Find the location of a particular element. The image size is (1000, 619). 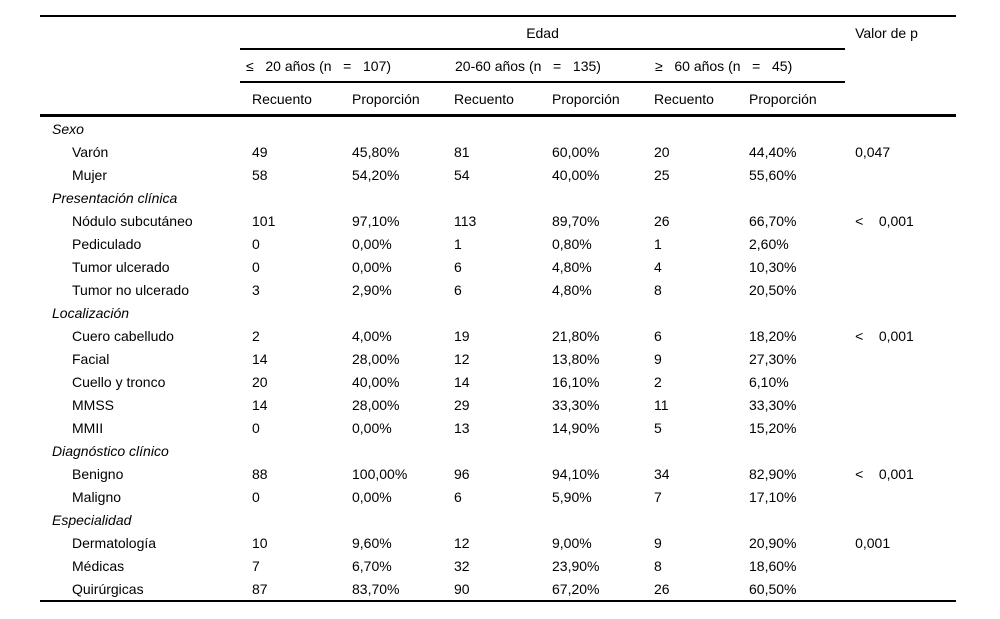

row-label: Tumor no ulcerado is located at coordinates (130, 289).